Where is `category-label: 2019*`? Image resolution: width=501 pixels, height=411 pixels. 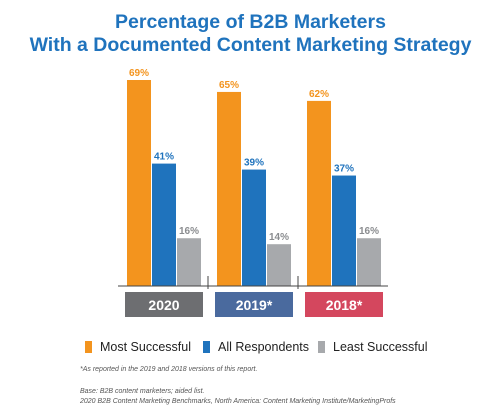
category-label: 2019* is located at coordinates (254, 305).